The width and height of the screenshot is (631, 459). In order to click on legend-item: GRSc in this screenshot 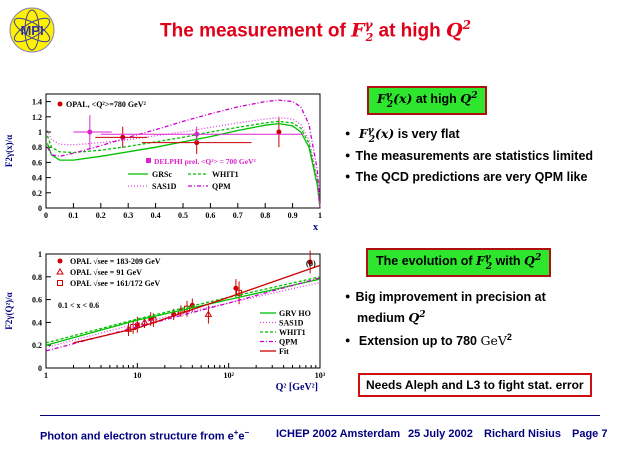, I will do `click(162, 174)`.